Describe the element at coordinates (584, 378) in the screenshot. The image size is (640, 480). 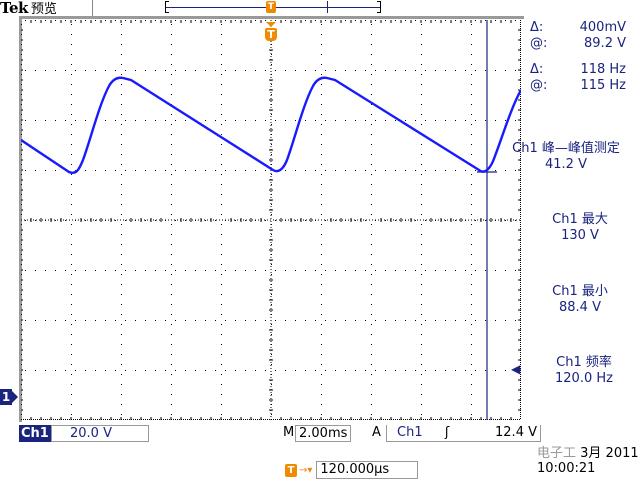
I see `measurement-value: 120.0 Hz` at that location.